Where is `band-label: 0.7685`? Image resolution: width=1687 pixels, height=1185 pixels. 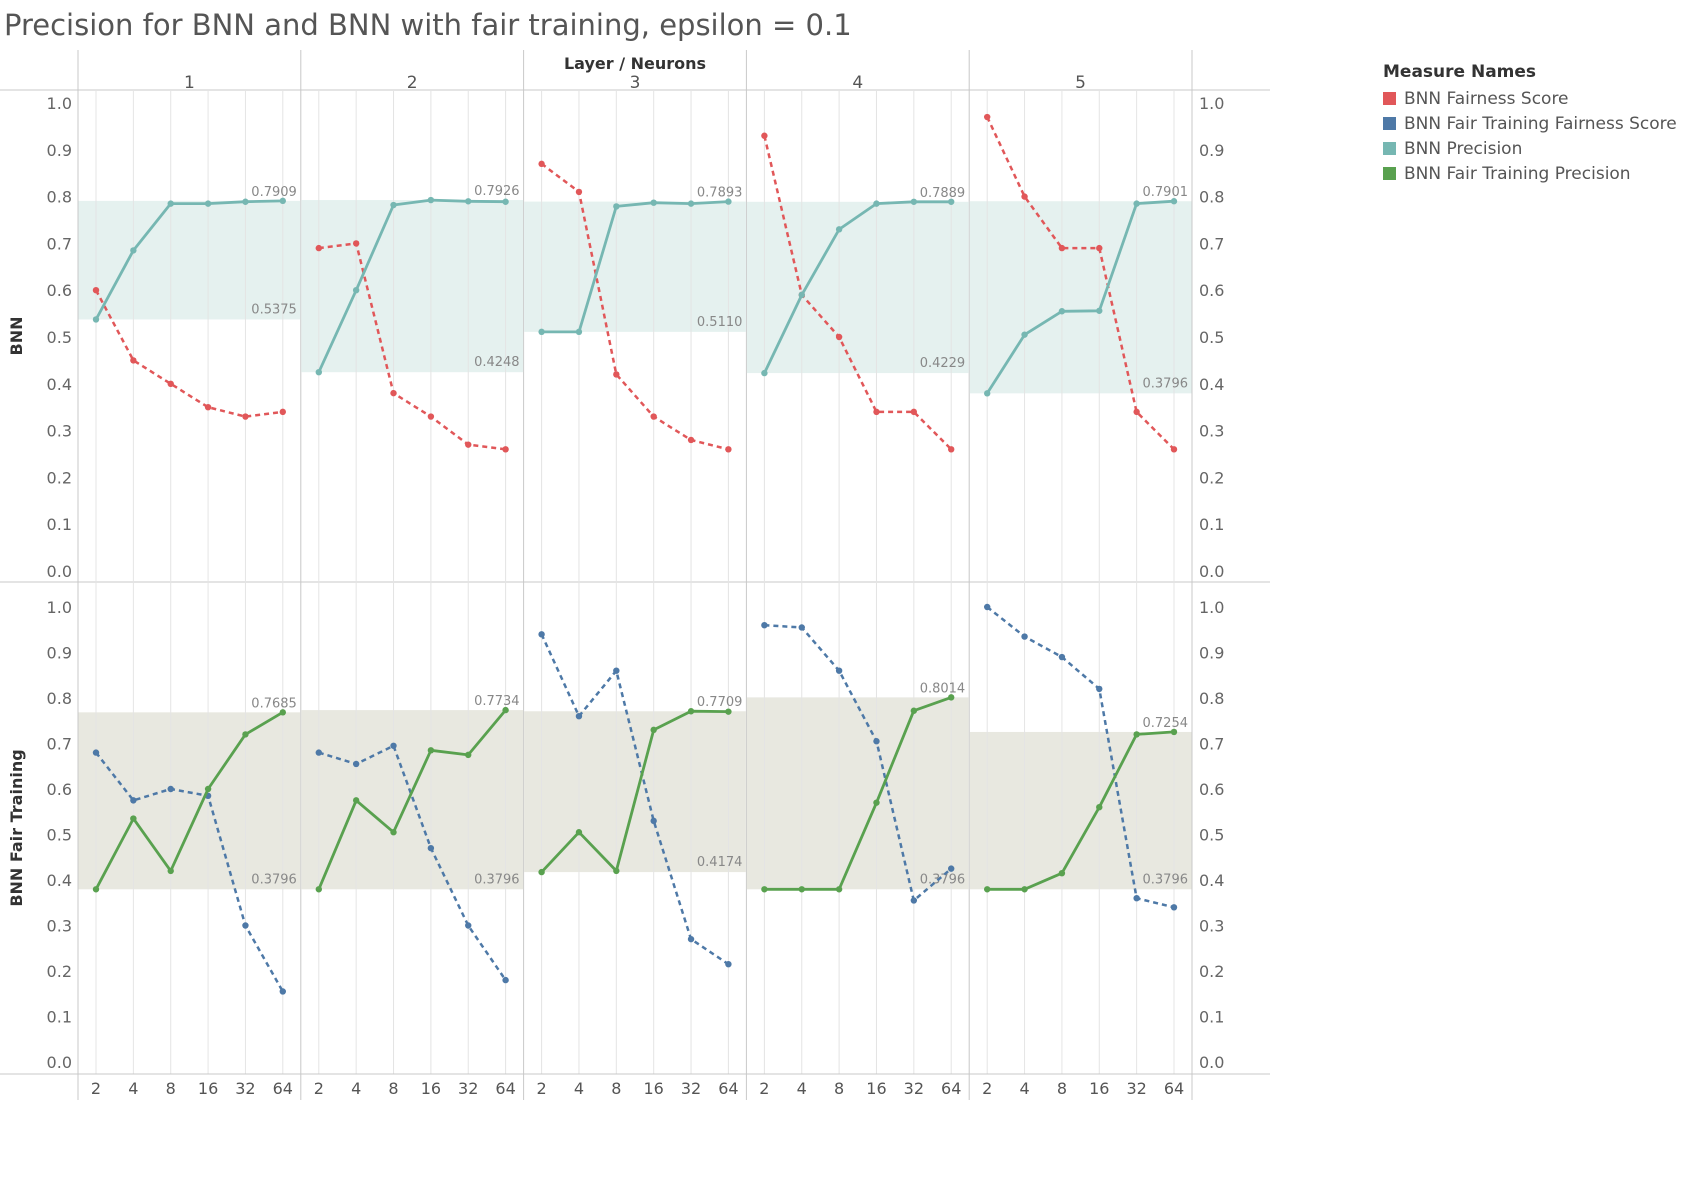 band-label: 0.7685 is located at coordinates (274, 703).